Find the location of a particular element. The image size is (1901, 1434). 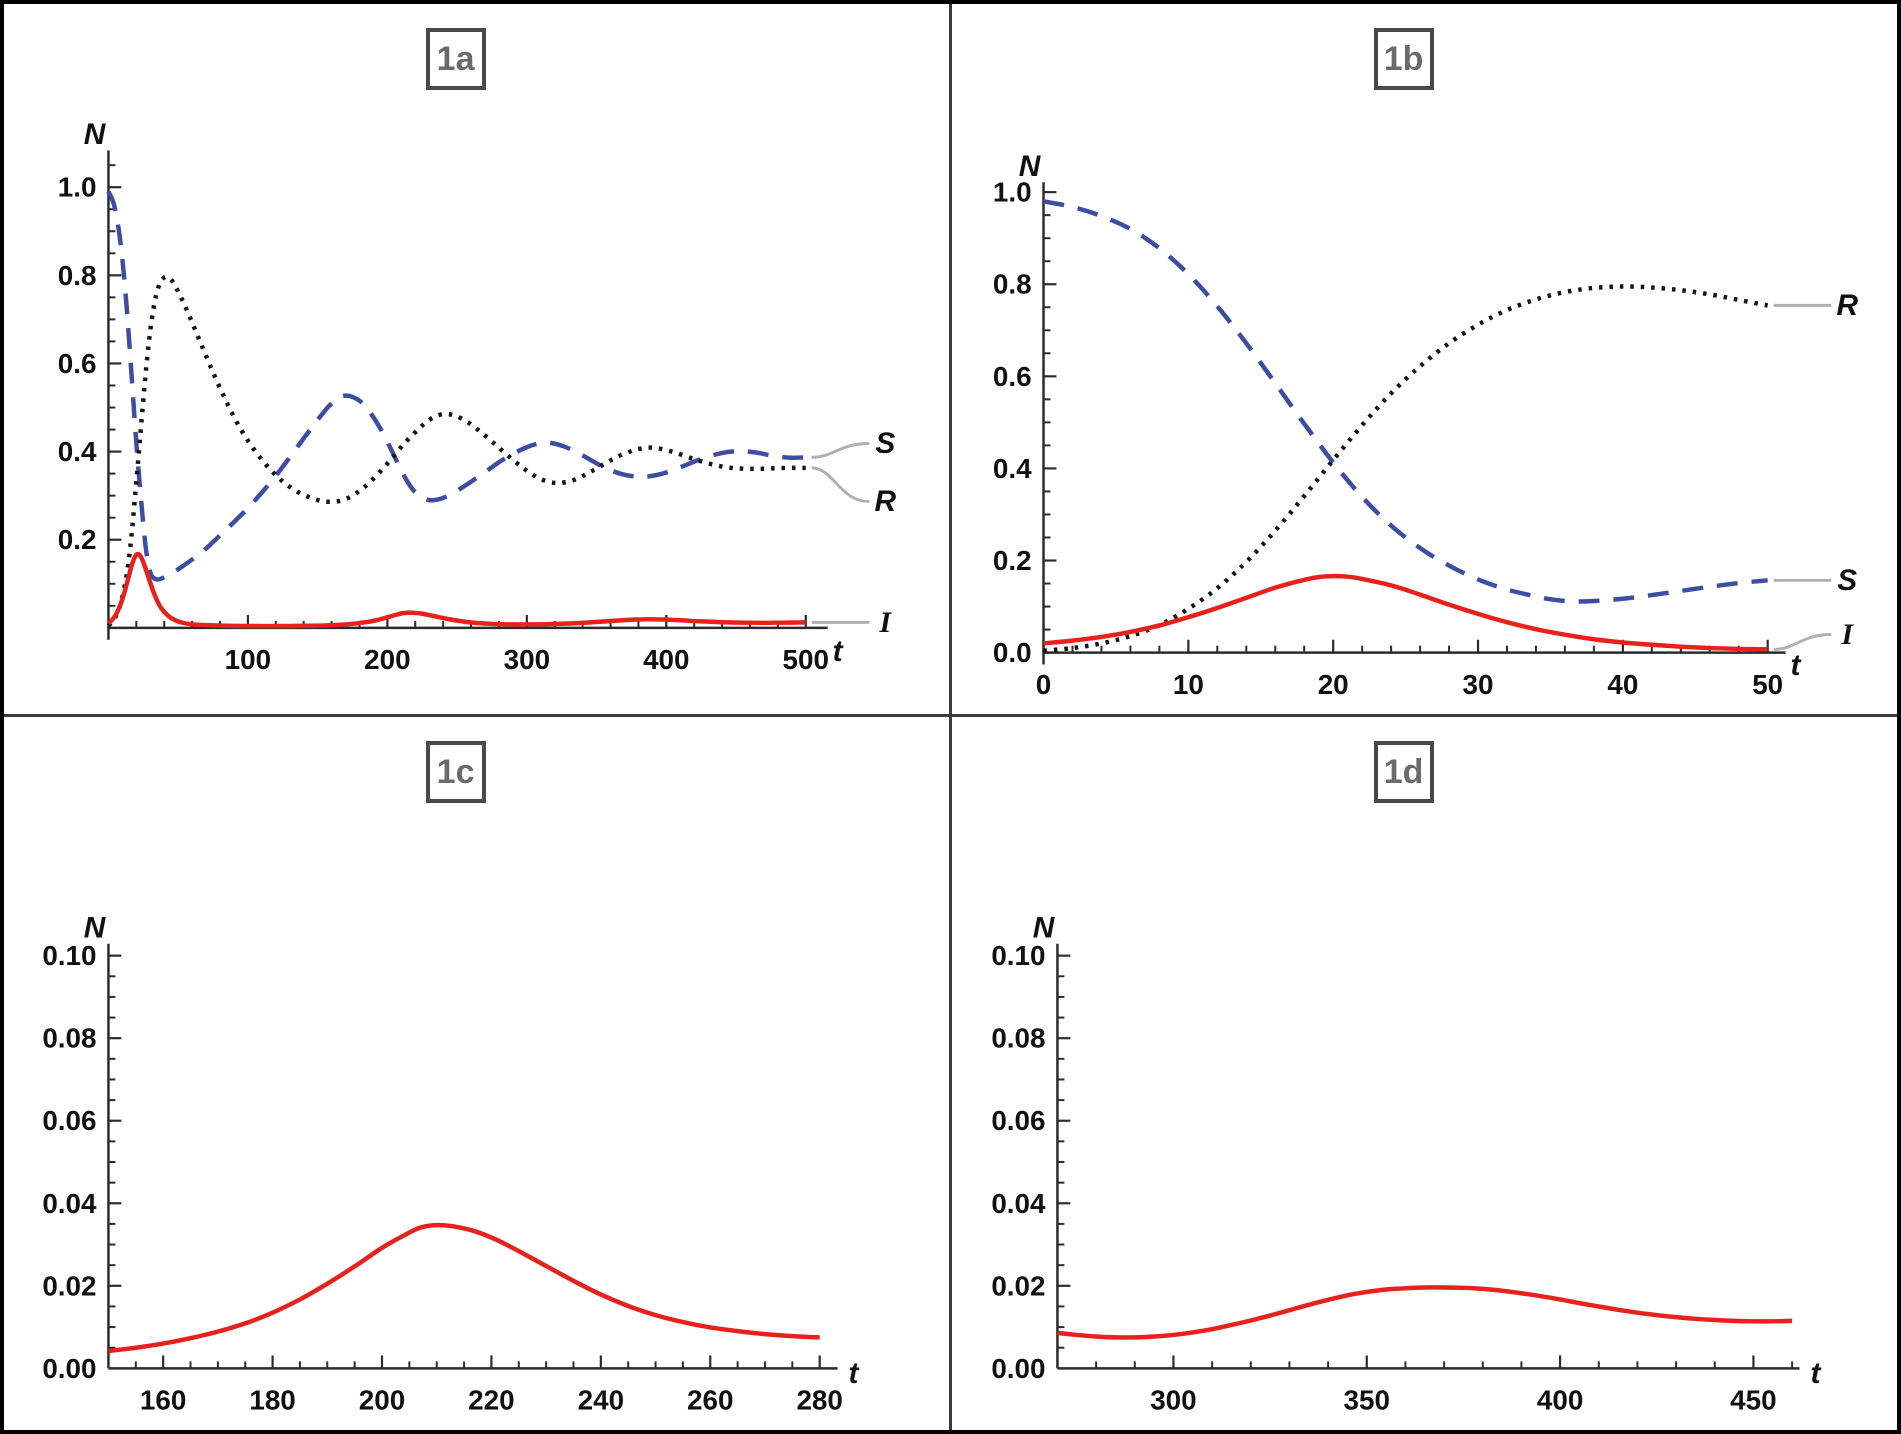

x-tick-label: 160 is located at coordinates (163, 1400).